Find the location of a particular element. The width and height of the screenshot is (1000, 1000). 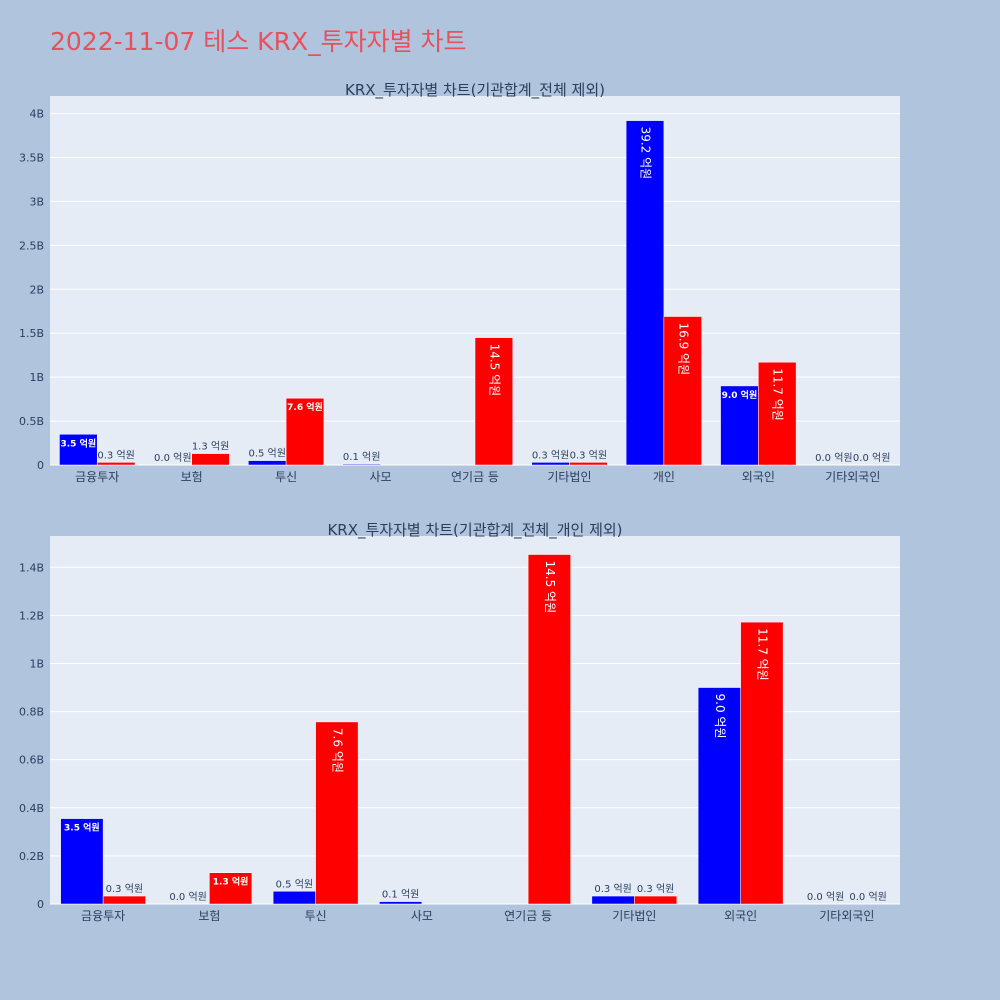

bar-data-label: 39.2 억원 is located at coordinates (646, 153).